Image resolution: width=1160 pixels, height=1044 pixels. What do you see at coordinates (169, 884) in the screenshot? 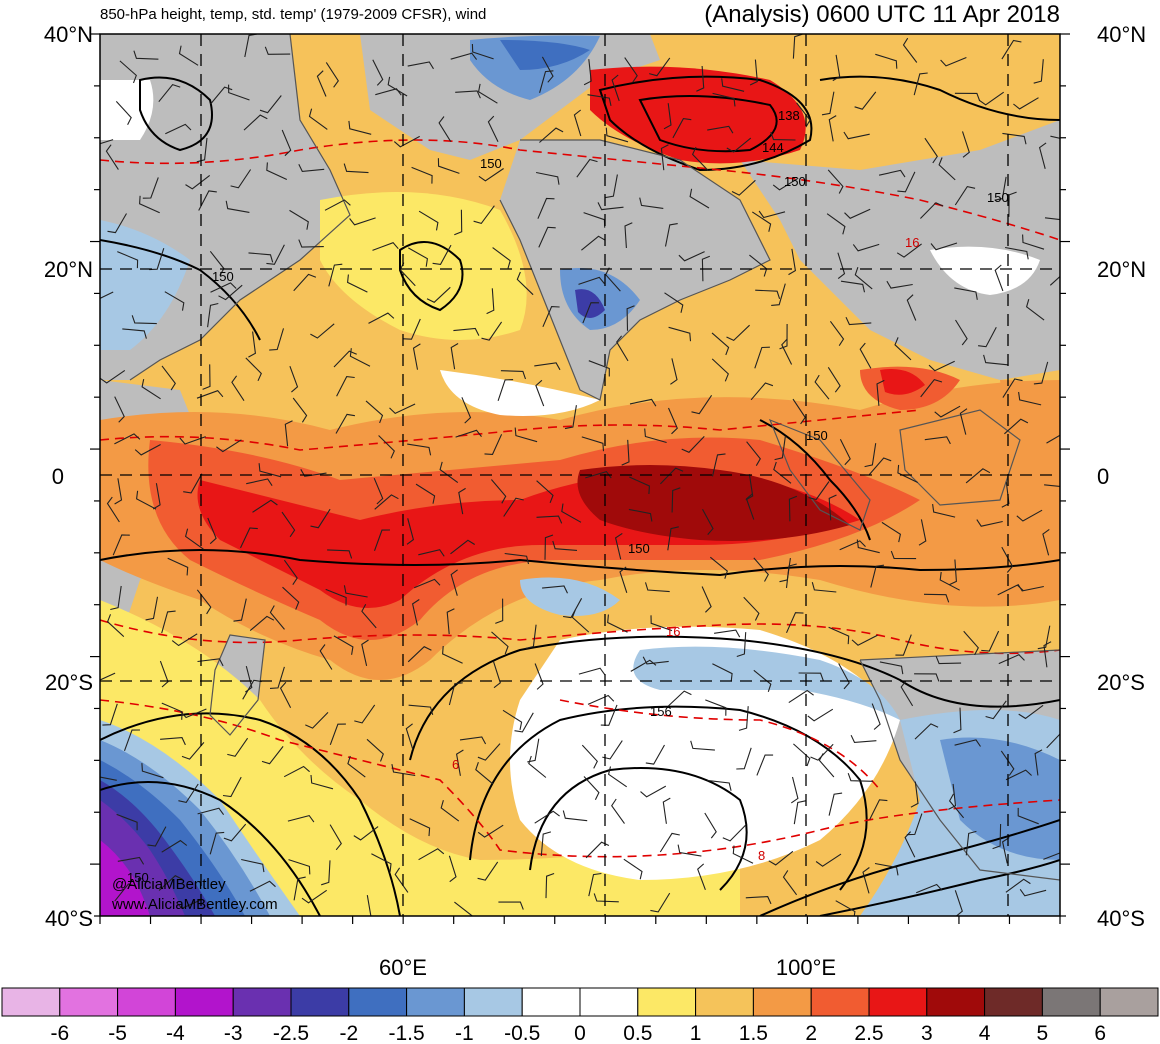
I see `credit-handle: @AliciaMBentley` at bounding box center [169, 884].